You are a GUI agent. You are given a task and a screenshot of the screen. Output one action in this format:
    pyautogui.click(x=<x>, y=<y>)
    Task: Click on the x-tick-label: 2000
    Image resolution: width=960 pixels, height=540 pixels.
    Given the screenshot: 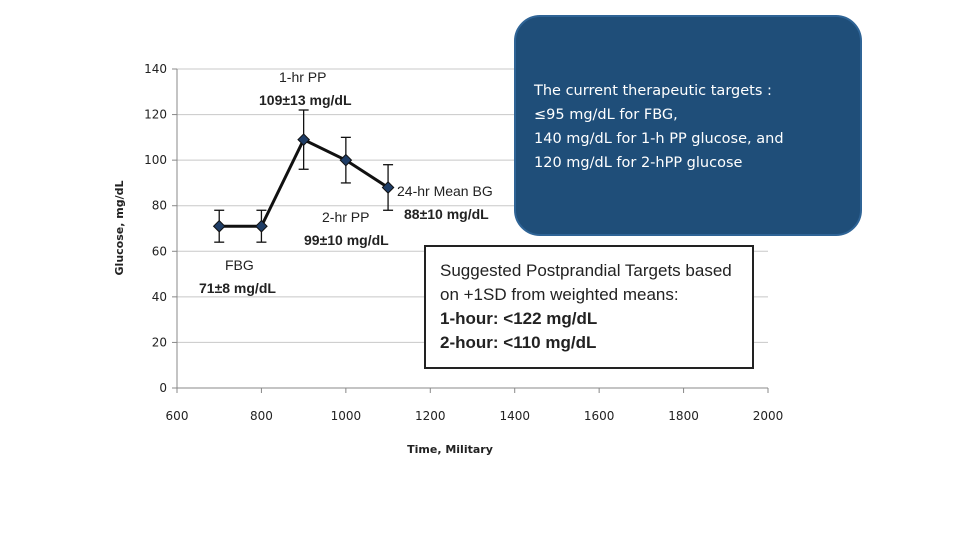 What is the action you would take?
    pyautogui.click(x=768, y=416)
    